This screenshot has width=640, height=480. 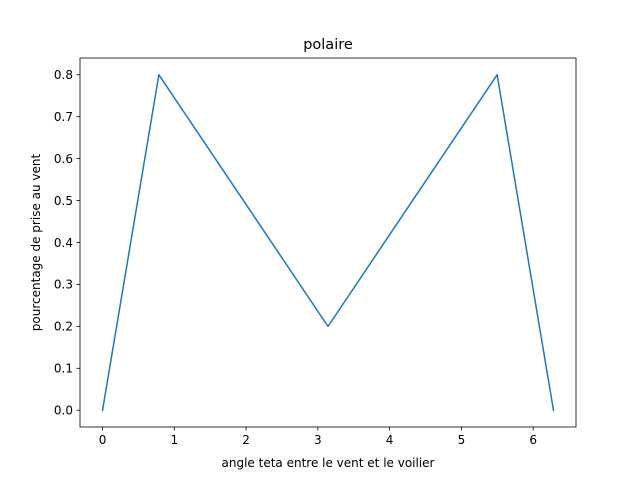 I want to click on y-tick-label: 0.5, so click(x=63, y=201).